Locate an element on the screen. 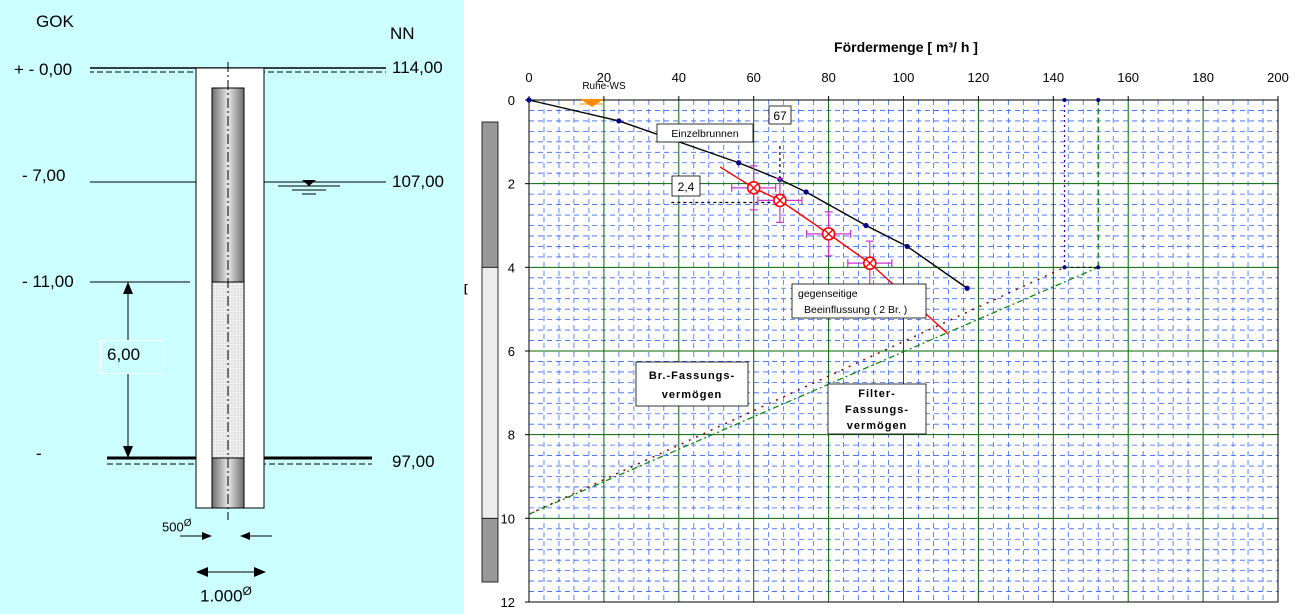 The height and width of the screenshot is (614, 1306). water-level-marker-icon is located at coordinates (592, 103).